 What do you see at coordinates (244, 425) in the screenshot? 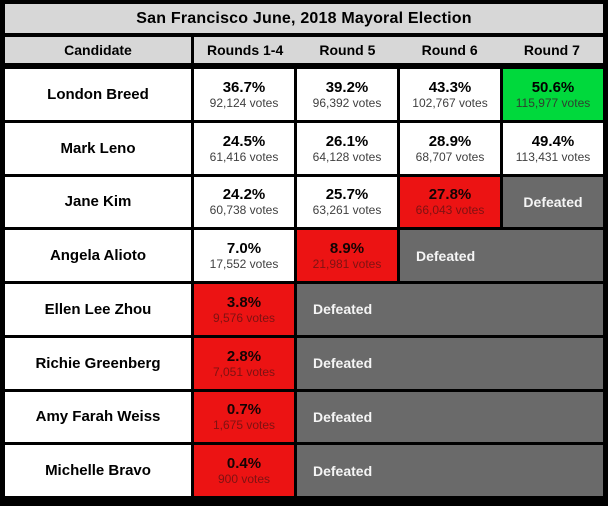
I see `vote-count: 1,675 votes` at bounding box center [244, 425].